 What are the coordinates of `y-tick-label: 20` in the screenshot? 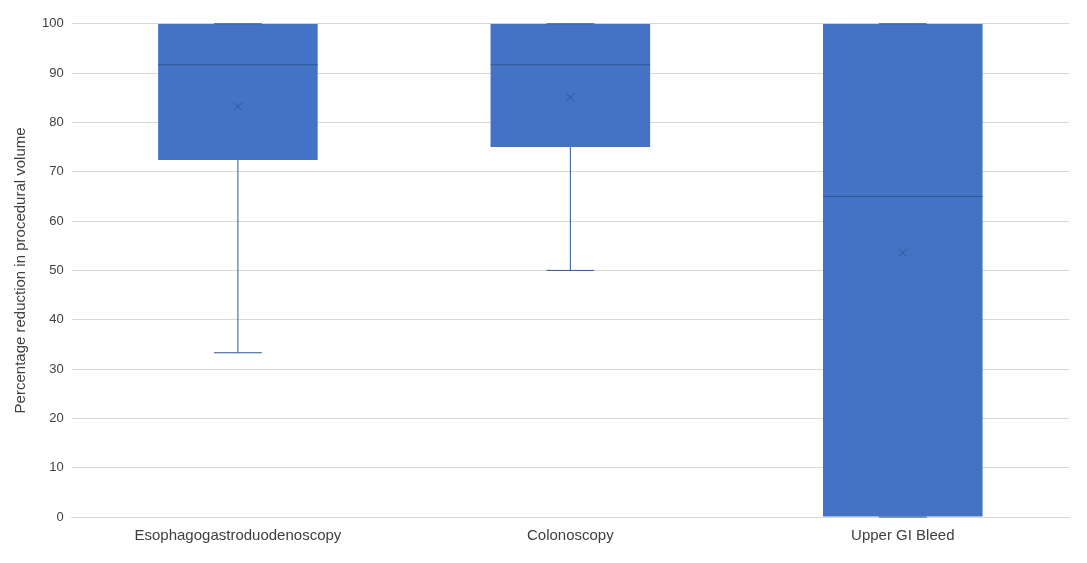 It's located at (56, 417).